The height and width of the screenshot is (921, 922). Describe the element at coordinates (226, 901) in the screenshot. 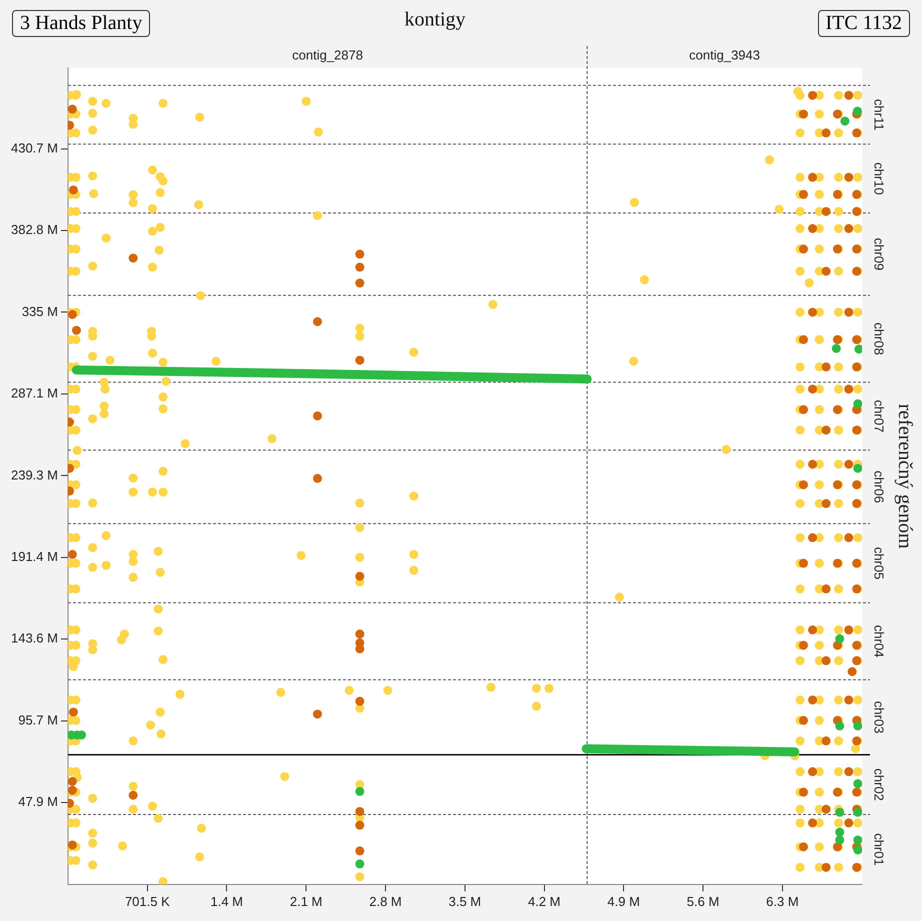

I see `x-tick-label: 1.4 M` at that location.